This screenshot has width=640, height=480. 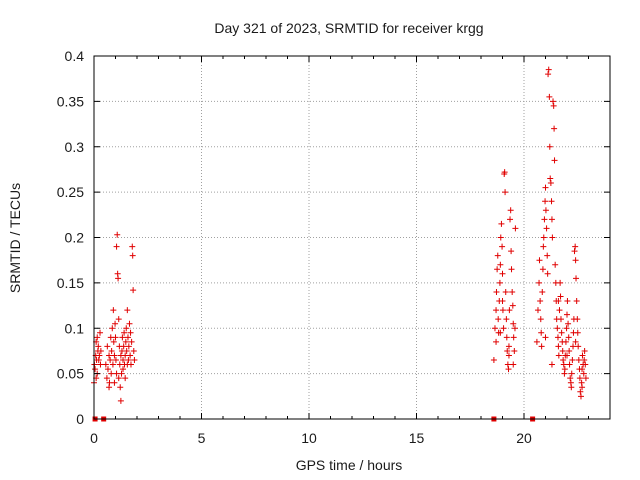 I want to click on x-tick-label: 0, so click(x=94, y=438).